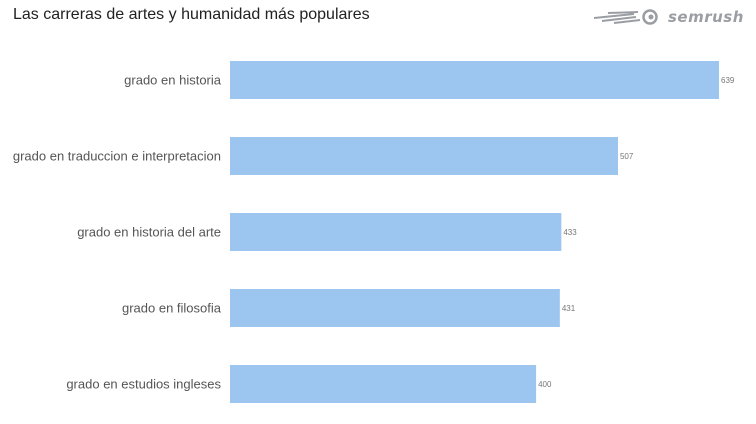 The height and width of the screenshot is (424, 756). Describe the element at coordinates (706, 17) in the screenshot. I see `semrush-wordmark: semrush` at that location.